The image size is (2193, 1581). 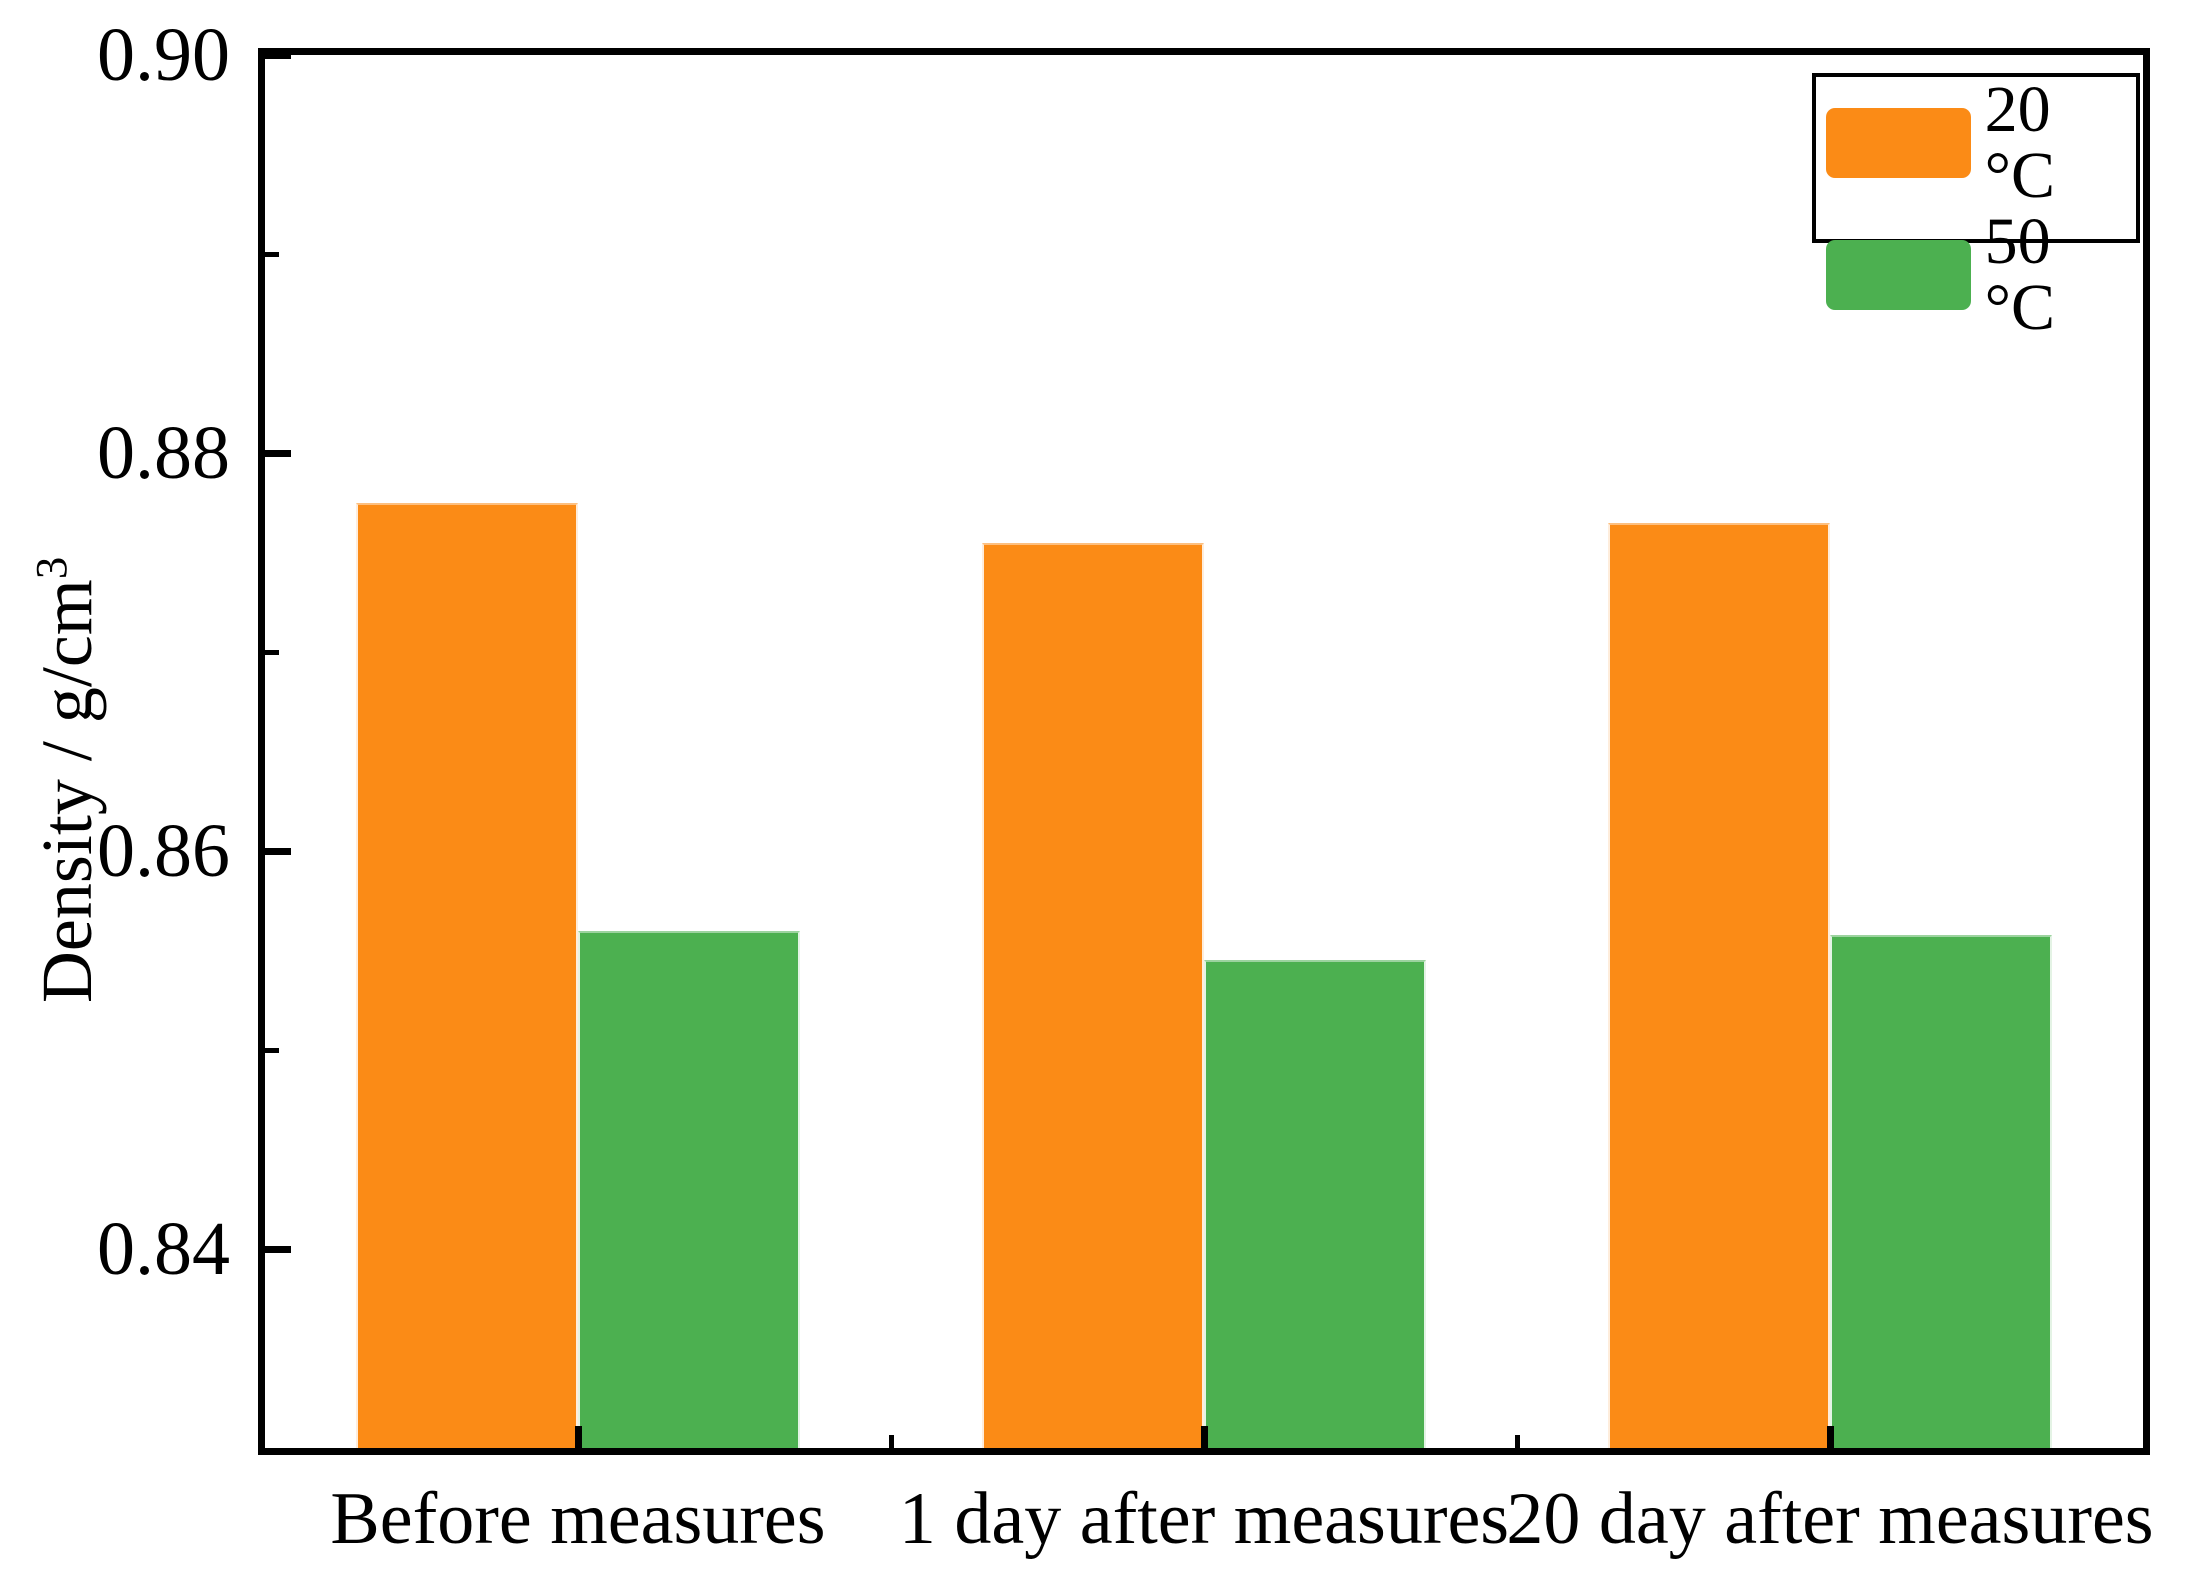 I want to click on bar-50-c-1-day-after-measures, so click(x=1315, y=1204).